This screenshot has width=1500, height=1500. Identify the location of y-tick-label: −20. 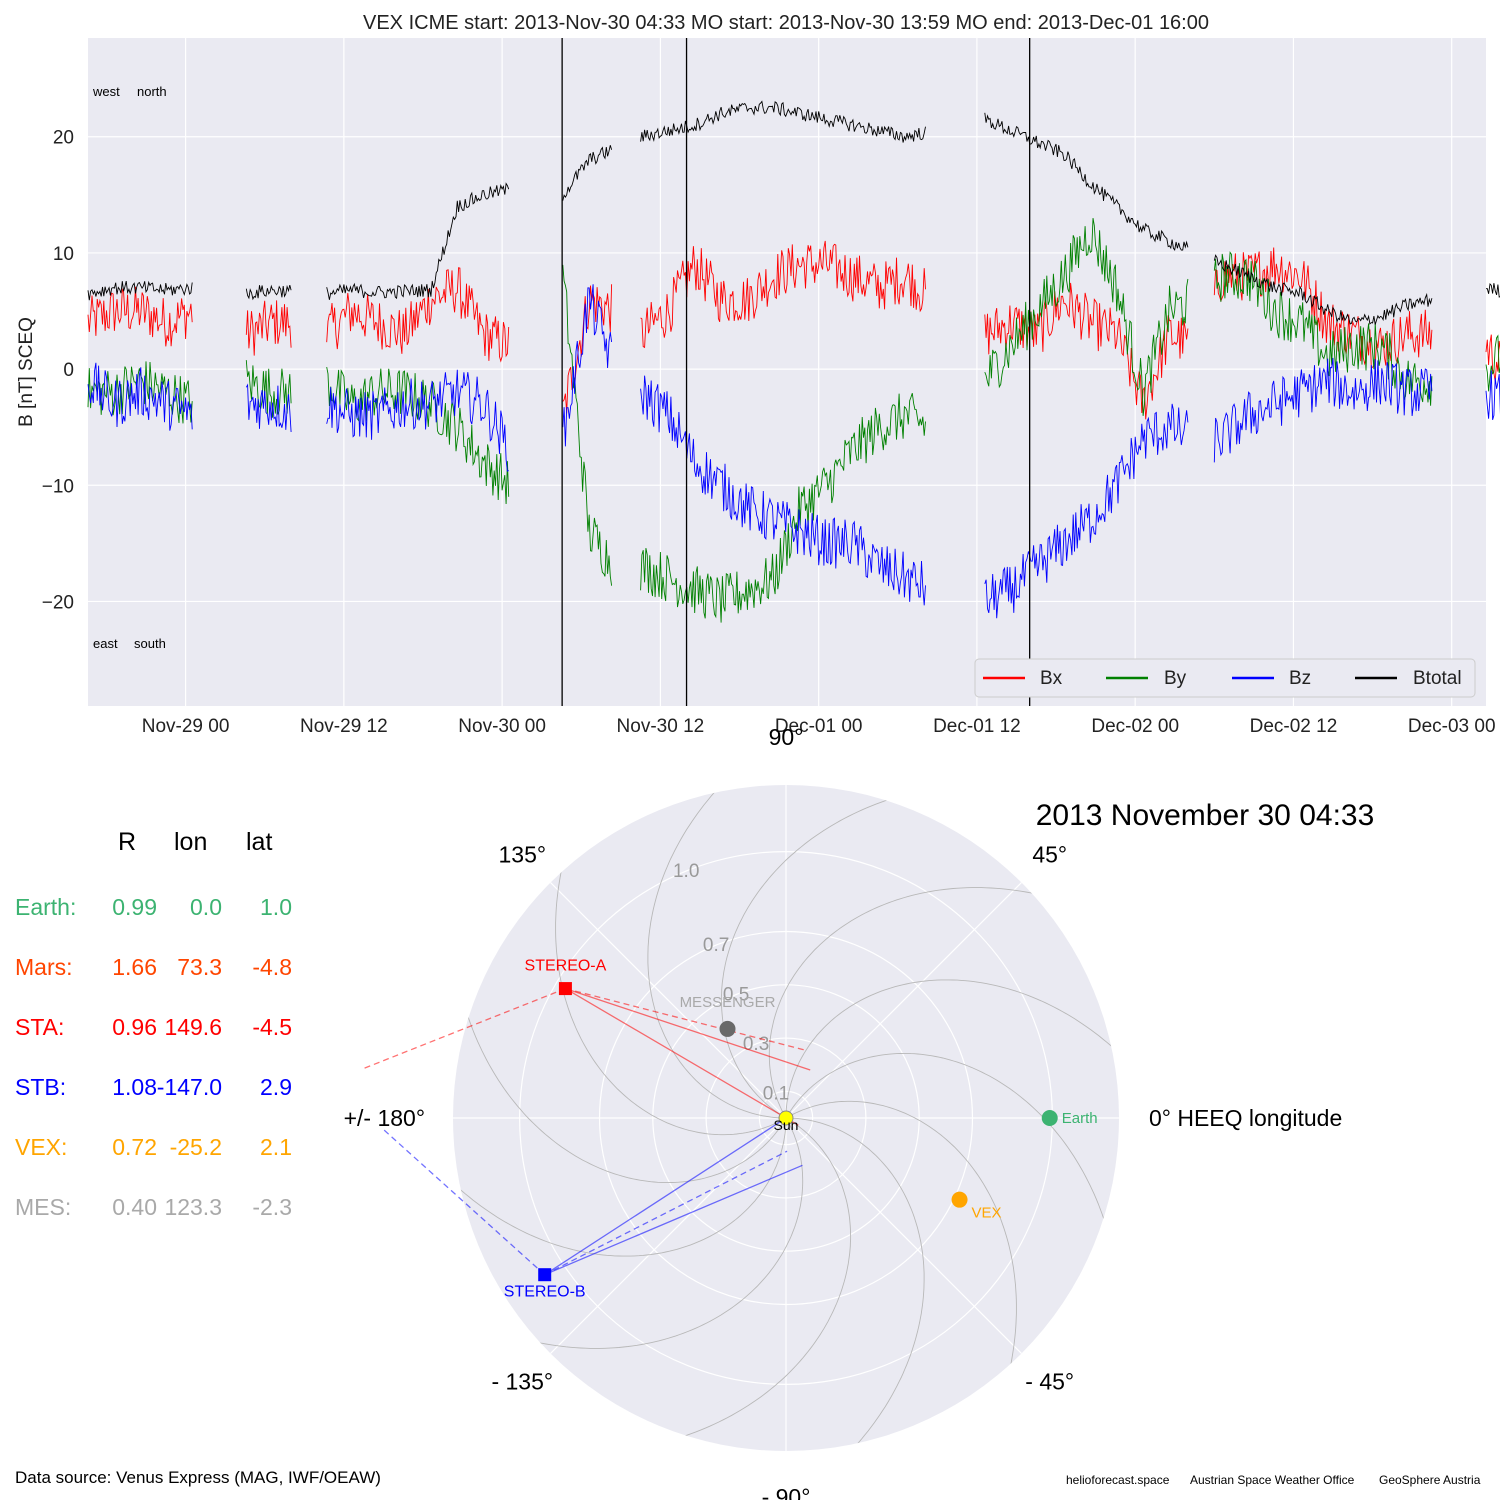
(58, 602).